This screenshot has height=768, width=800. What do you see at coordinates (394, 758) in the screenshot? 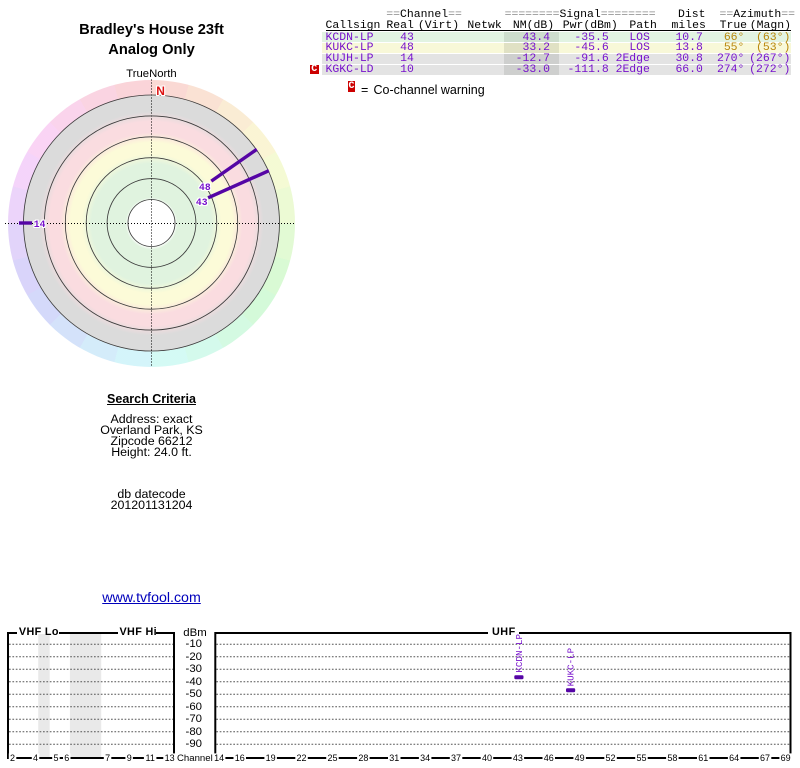
I see `svg-text: 31` at bounding box center [394, 758].